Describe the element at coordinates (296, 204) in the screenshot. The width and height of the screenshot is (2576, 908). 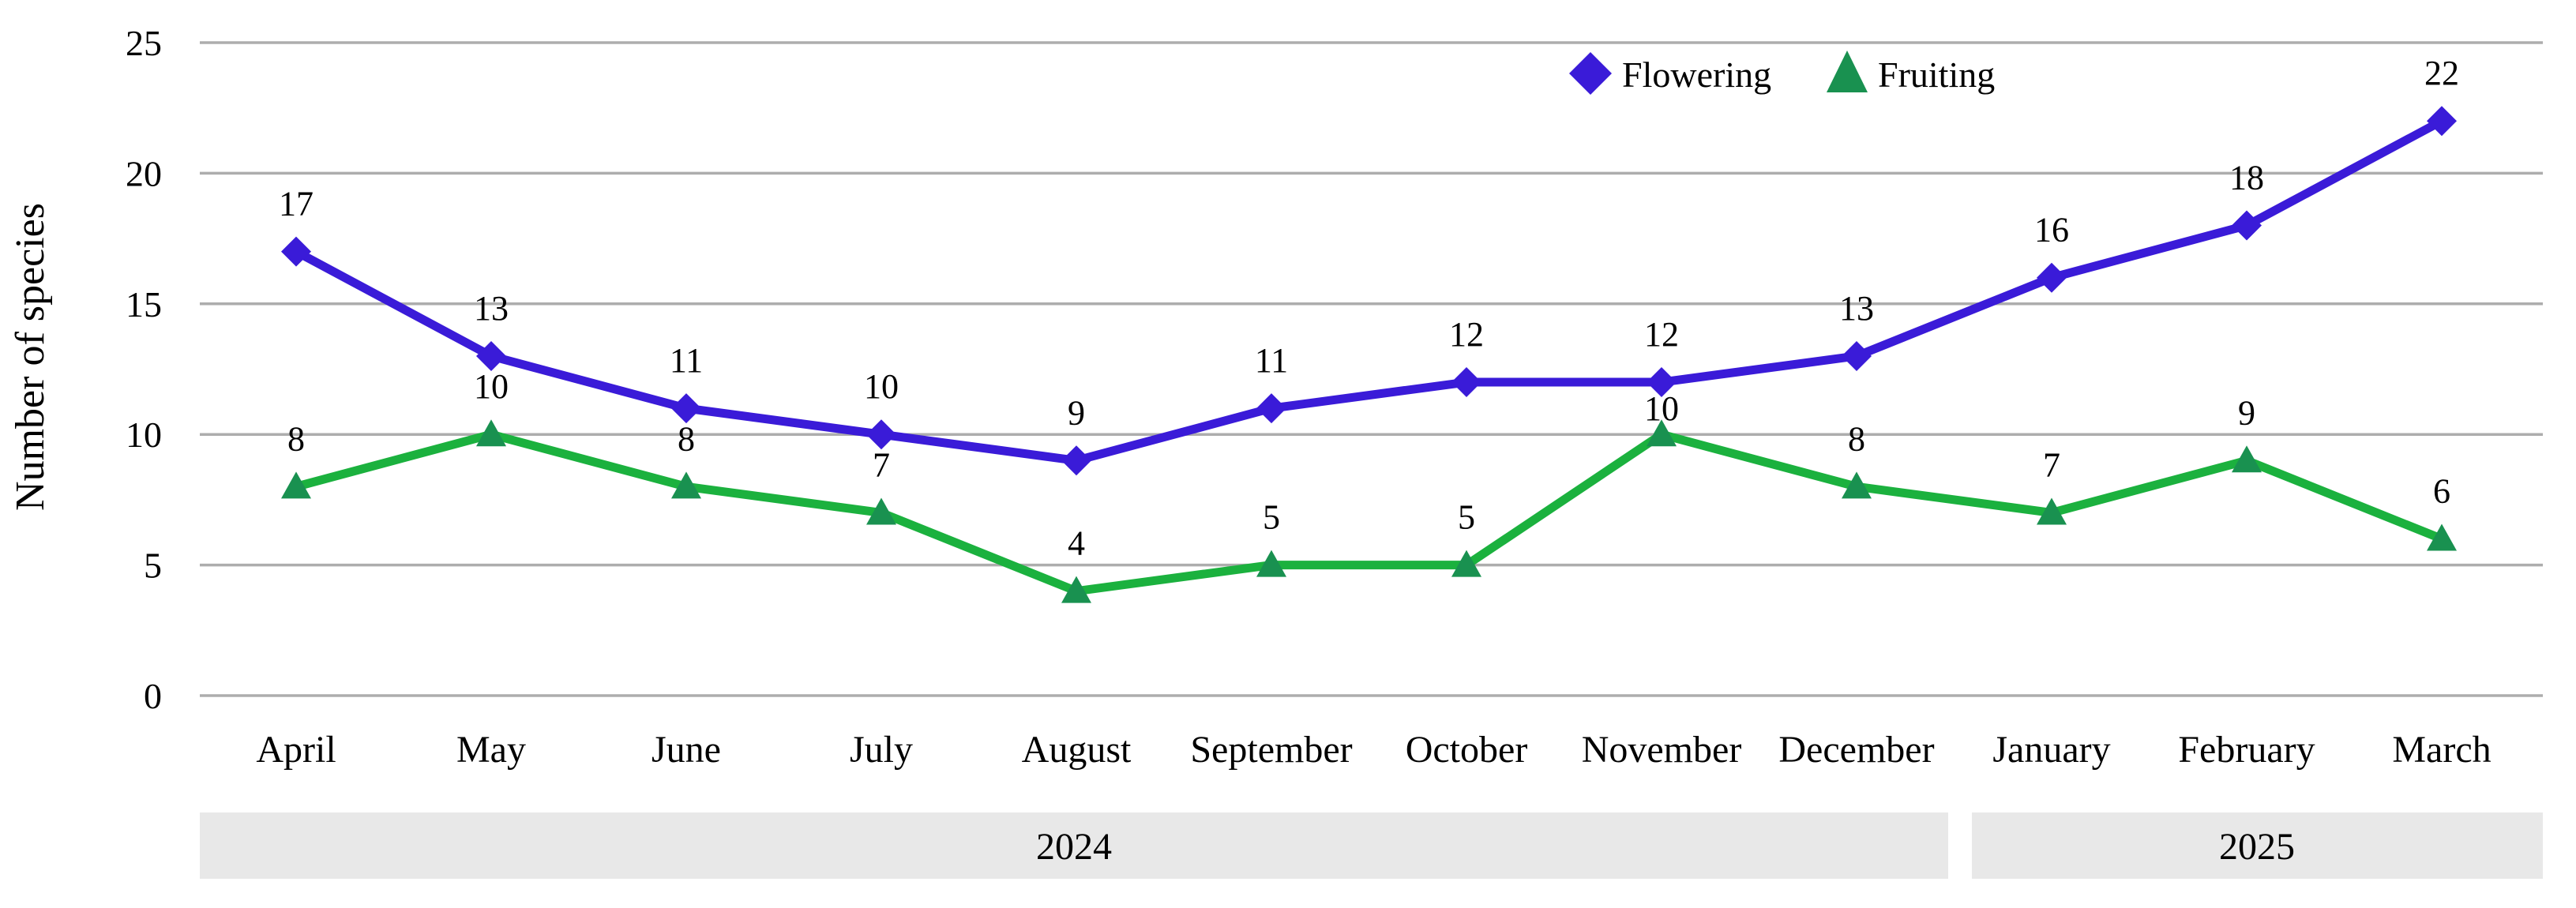
I see `data-label-flowering-april: 17` at that location.